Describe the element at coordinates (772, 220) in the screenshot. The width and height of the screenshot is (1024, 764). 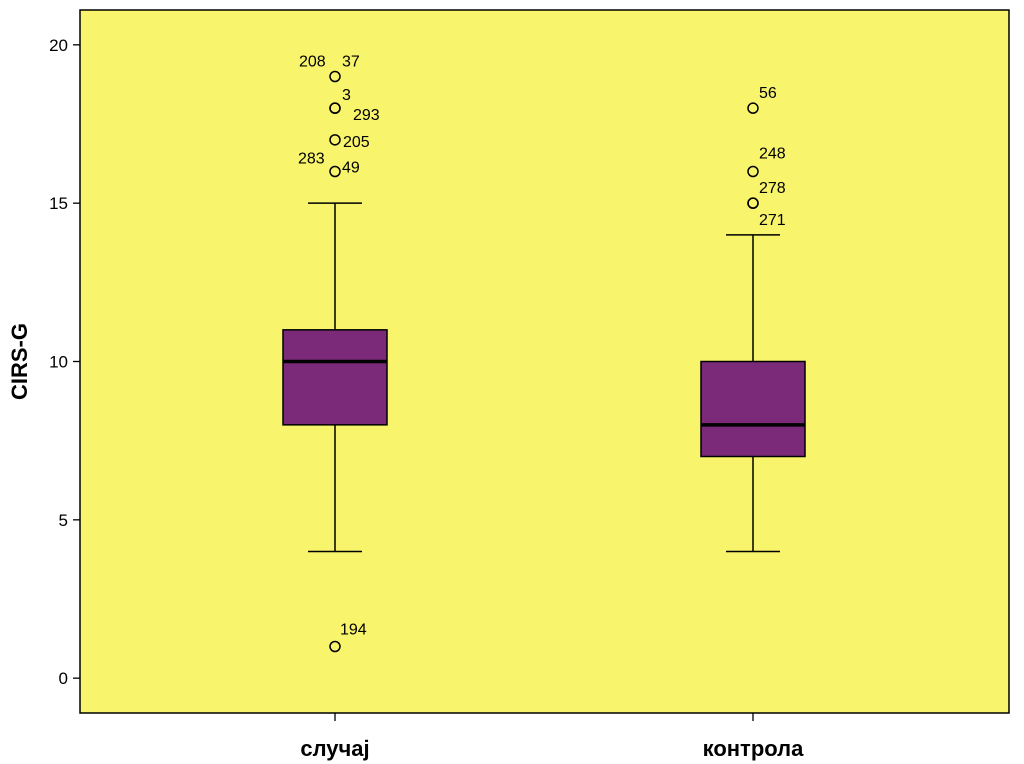
I see `outlier-label: 271` at that location.